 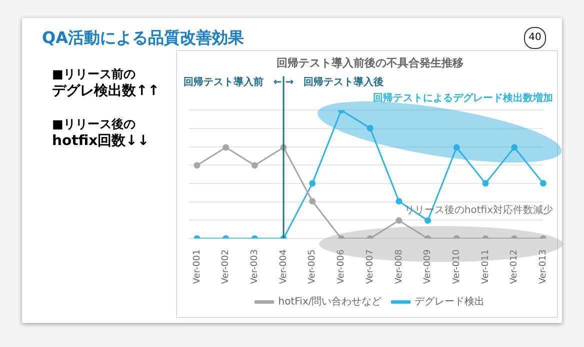 What do you see at coordinates (255, 266) in the screenshot?
I see `x-tick-label: Ver-003` at bounding box center [255, 266].